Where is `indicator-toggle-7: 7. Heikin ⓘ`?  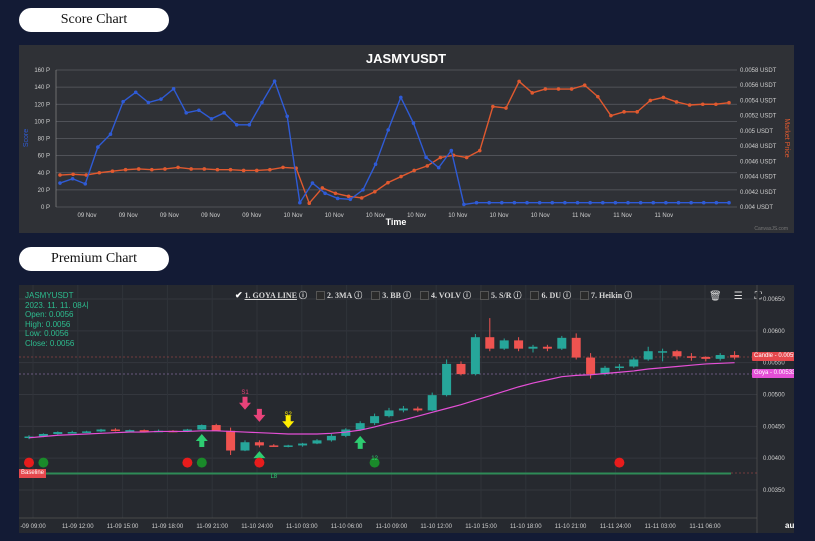
indicator-toggle-7: 7. Heikin ⓘ is located at coordinates (606, 295).